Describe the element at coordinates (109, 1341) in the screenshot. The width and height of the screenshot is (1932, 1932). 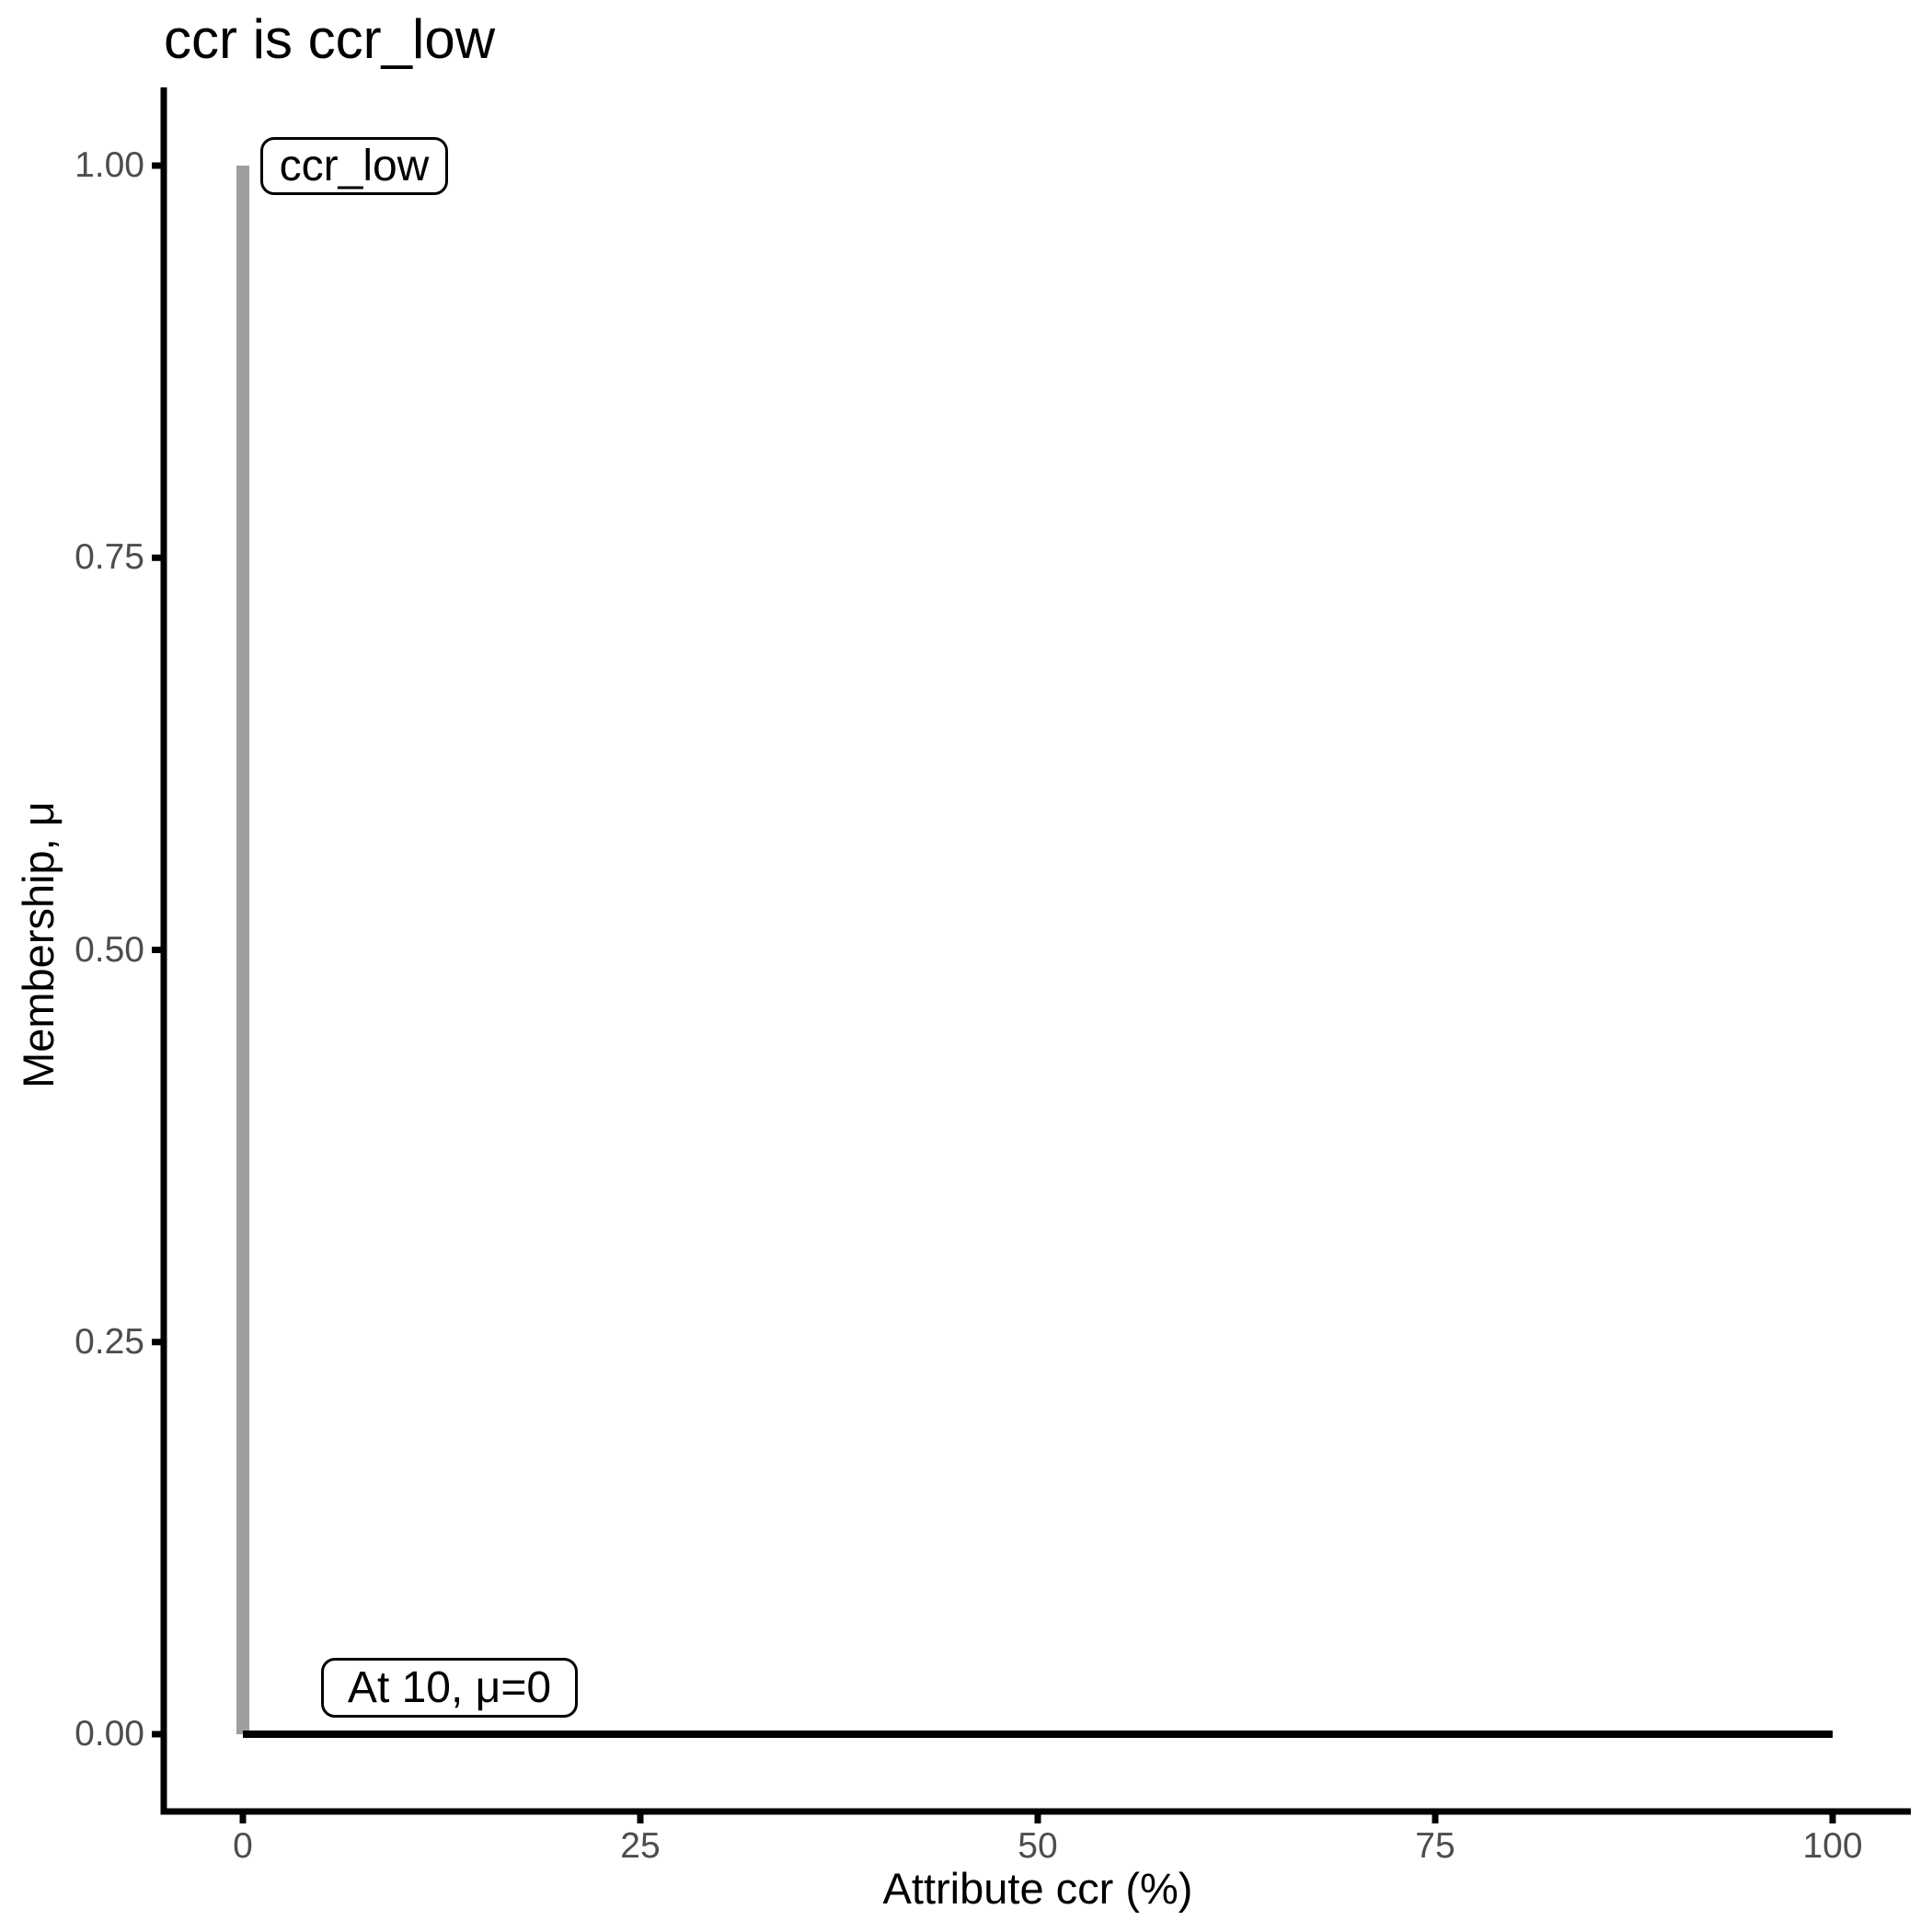
I see `y-tick-label: 0.25` at that location.